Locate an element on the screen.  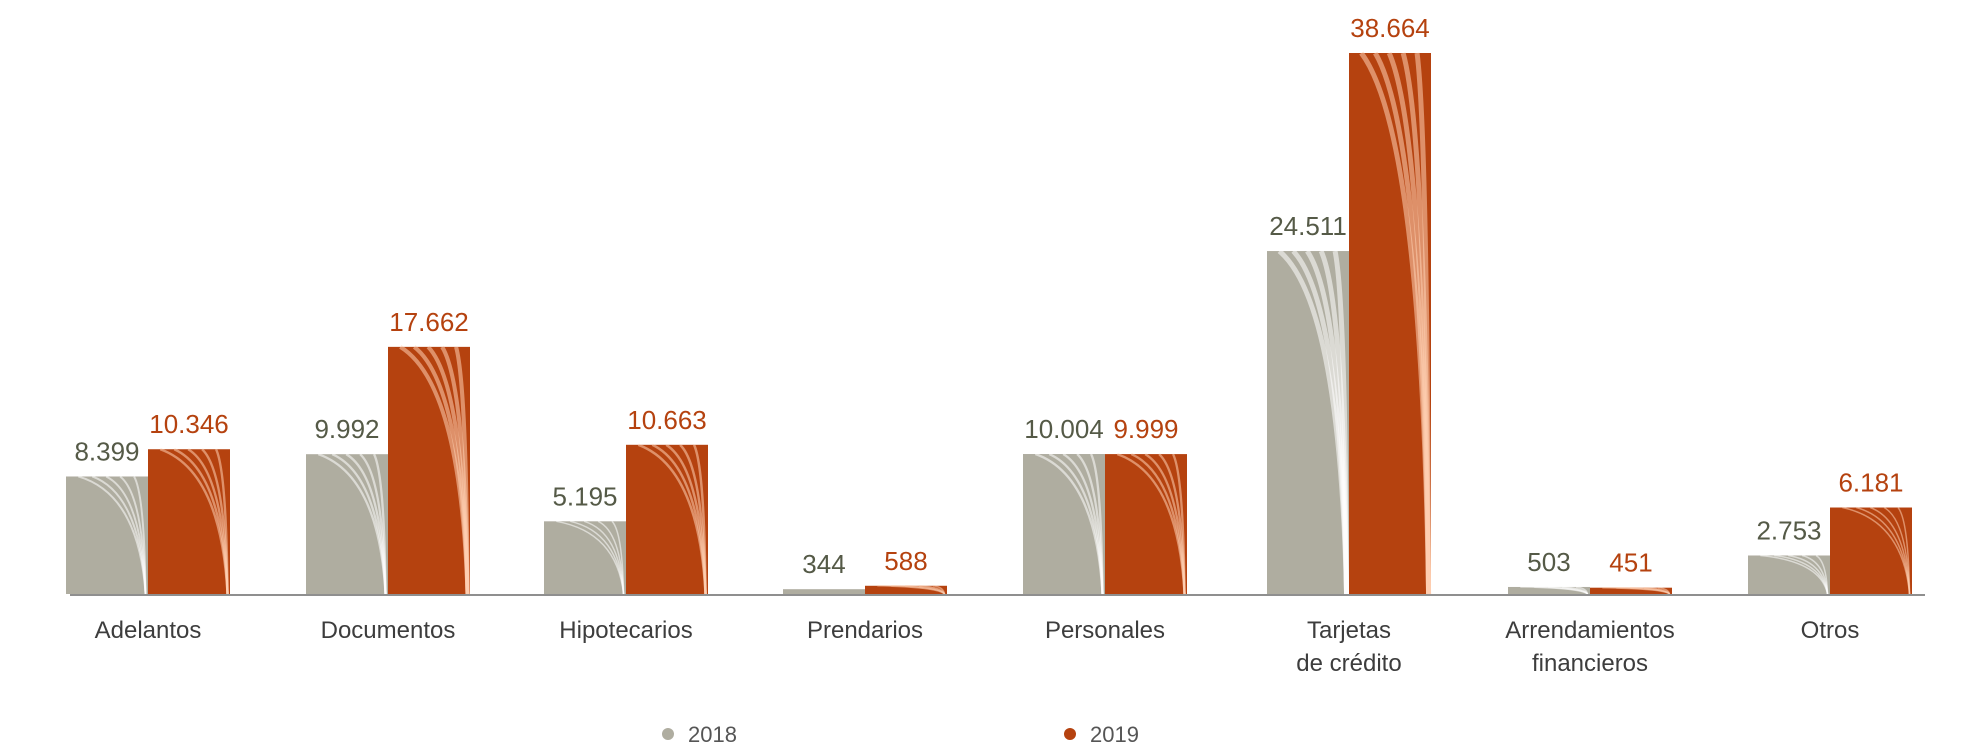
category-label-5: Tarjetas is located at coordinates (1349, 630).